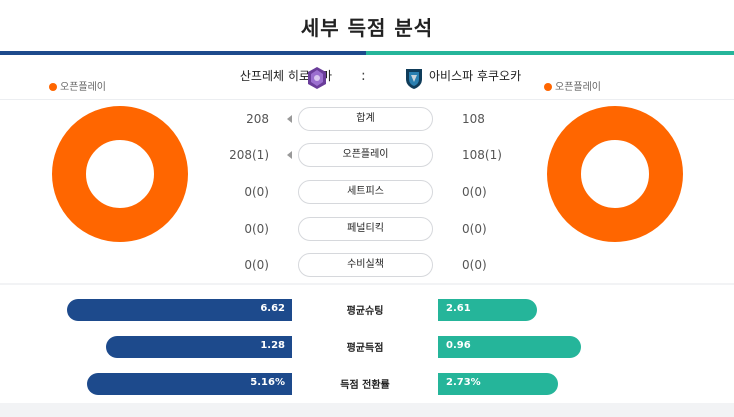  I want to click on away-comparison-bar: 2.73%, so click(498, 384).